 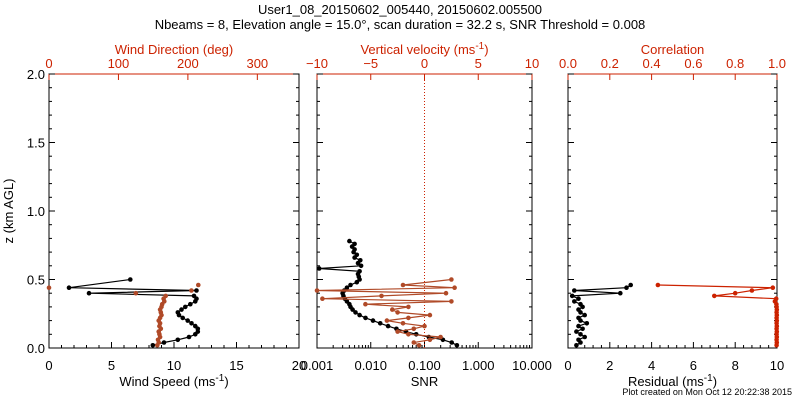 What do you see at coordinates (693, 365) in the screenshot?
I see `x-tick-label: 6` at bounding box center [693, 365].